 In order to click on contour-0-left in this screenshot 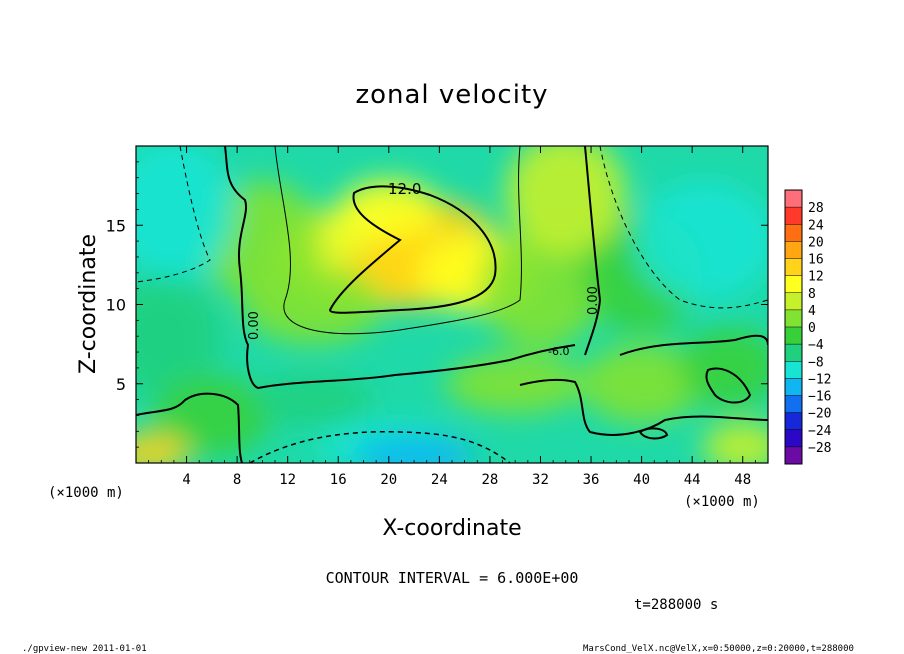, I will do `click(400, 268)`.